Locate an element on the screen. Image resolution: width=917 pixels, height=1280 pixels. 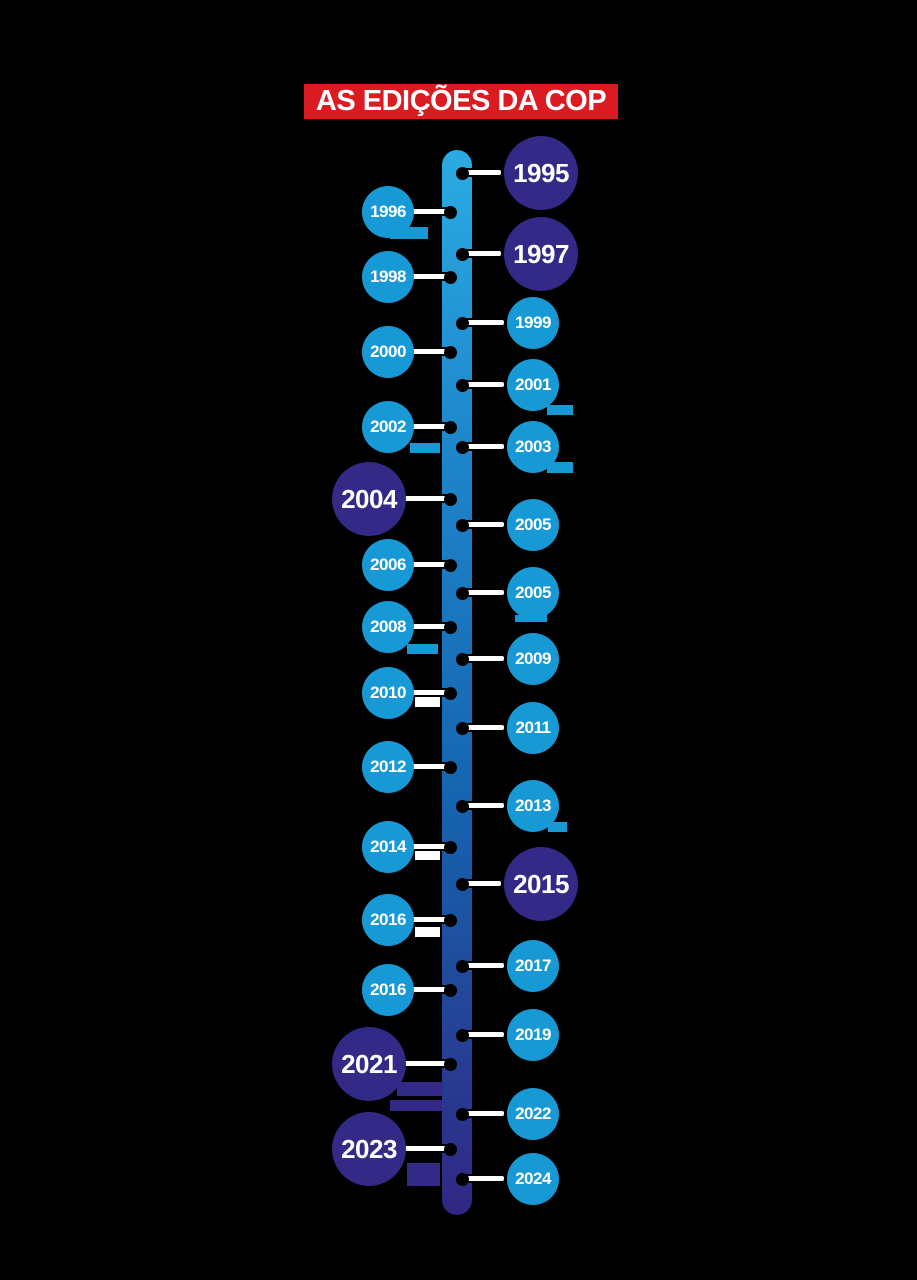
year-label: 2021 is located at coordinates (369, 1063).